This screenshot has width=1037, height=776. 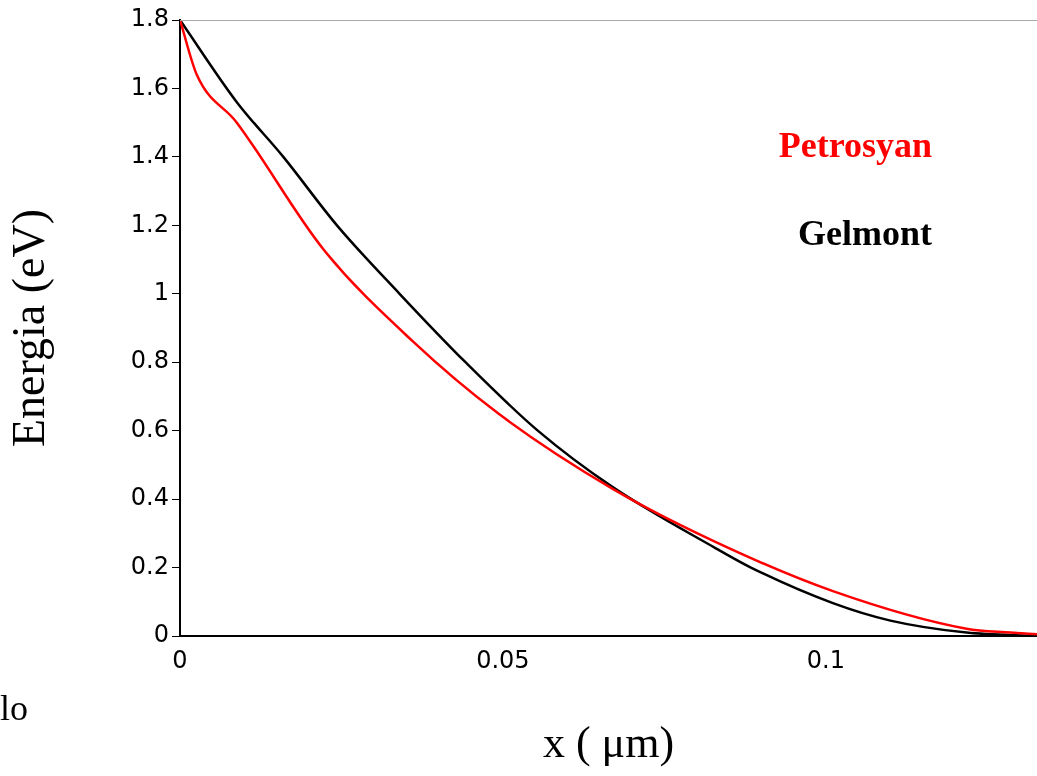 I want to click on x-axis-title: x ( μm), so click(x=608, y=743).